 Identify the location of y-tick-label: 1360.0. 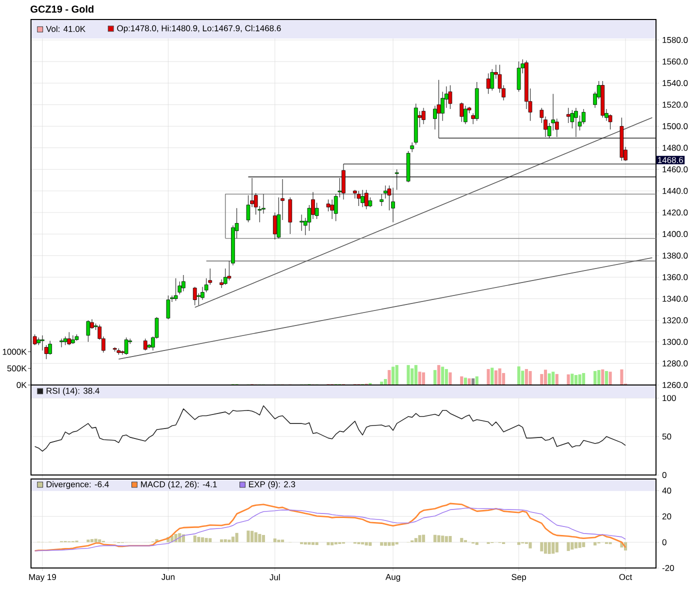
(675, 277).